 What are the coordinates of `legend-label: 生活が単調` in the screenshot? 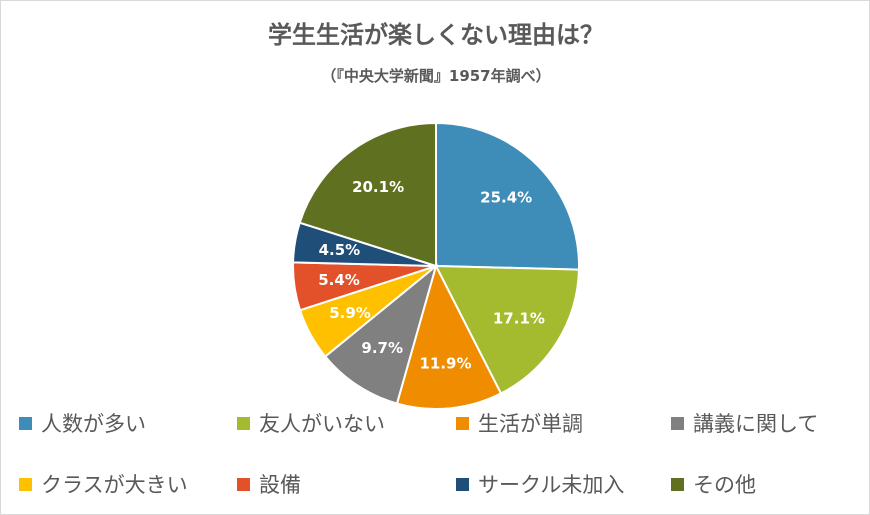 It's located at (530, 424).